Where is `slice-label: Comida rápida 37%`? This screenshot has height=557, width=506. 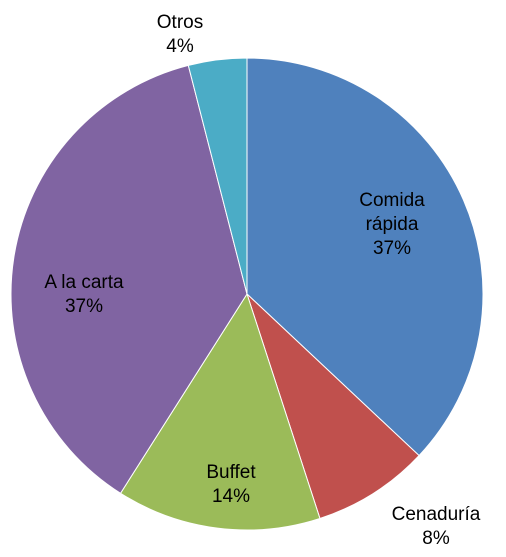 slice-label: Comida rápida 37% is located at coordinates (392, 225).